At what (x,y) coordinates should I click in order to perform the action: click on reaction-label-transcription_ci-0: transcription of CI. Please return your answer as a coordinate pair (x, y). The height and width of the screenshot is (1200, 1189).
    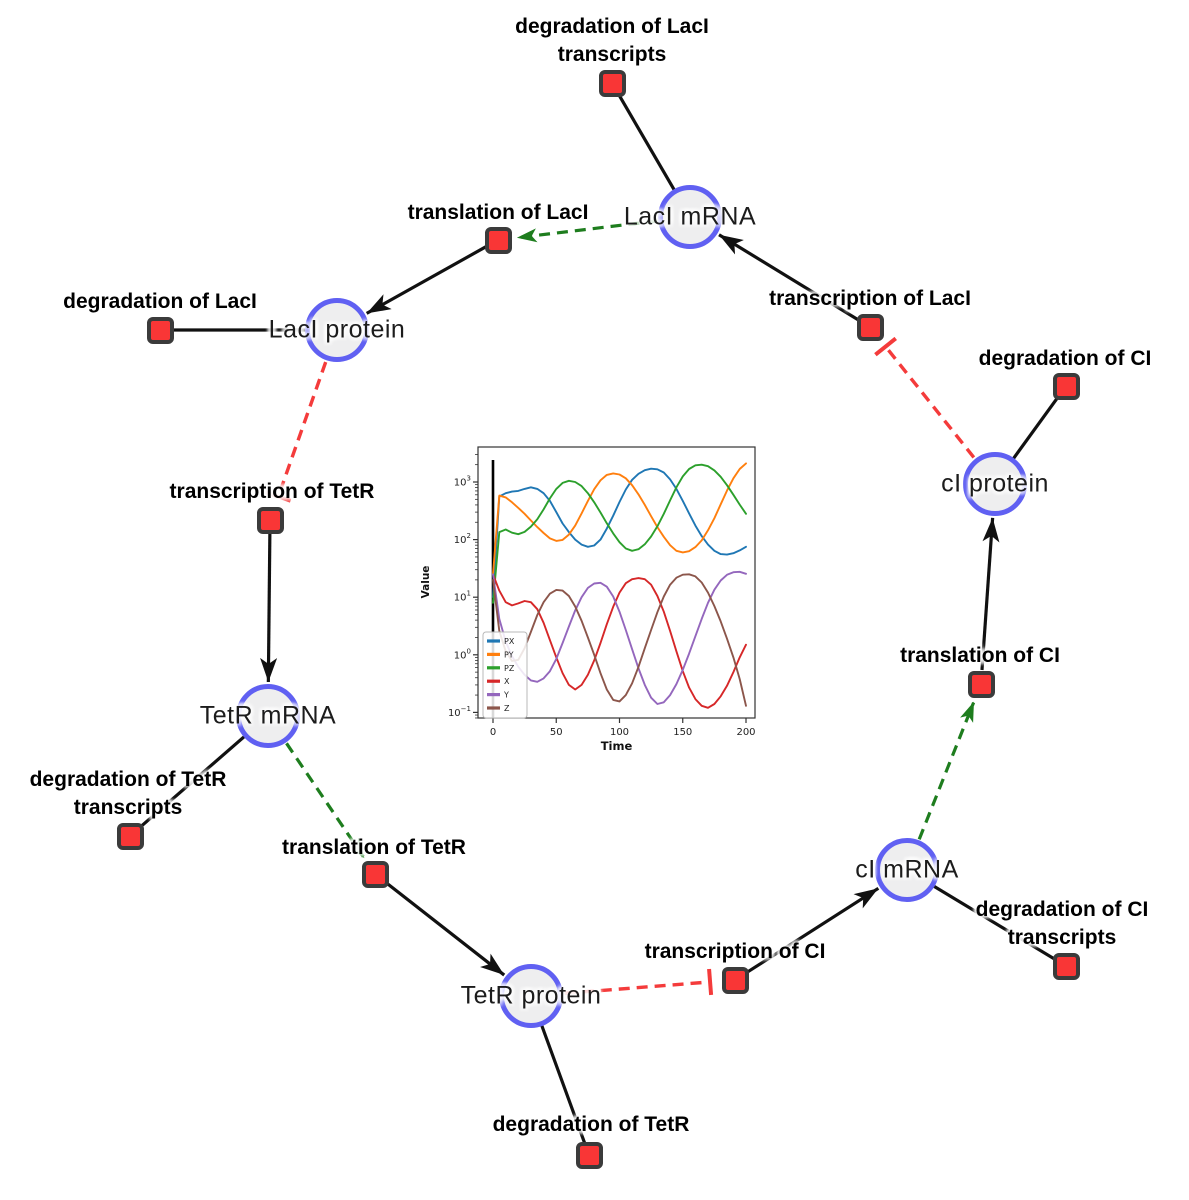
    Looking at the image, I should click on (735, 951).